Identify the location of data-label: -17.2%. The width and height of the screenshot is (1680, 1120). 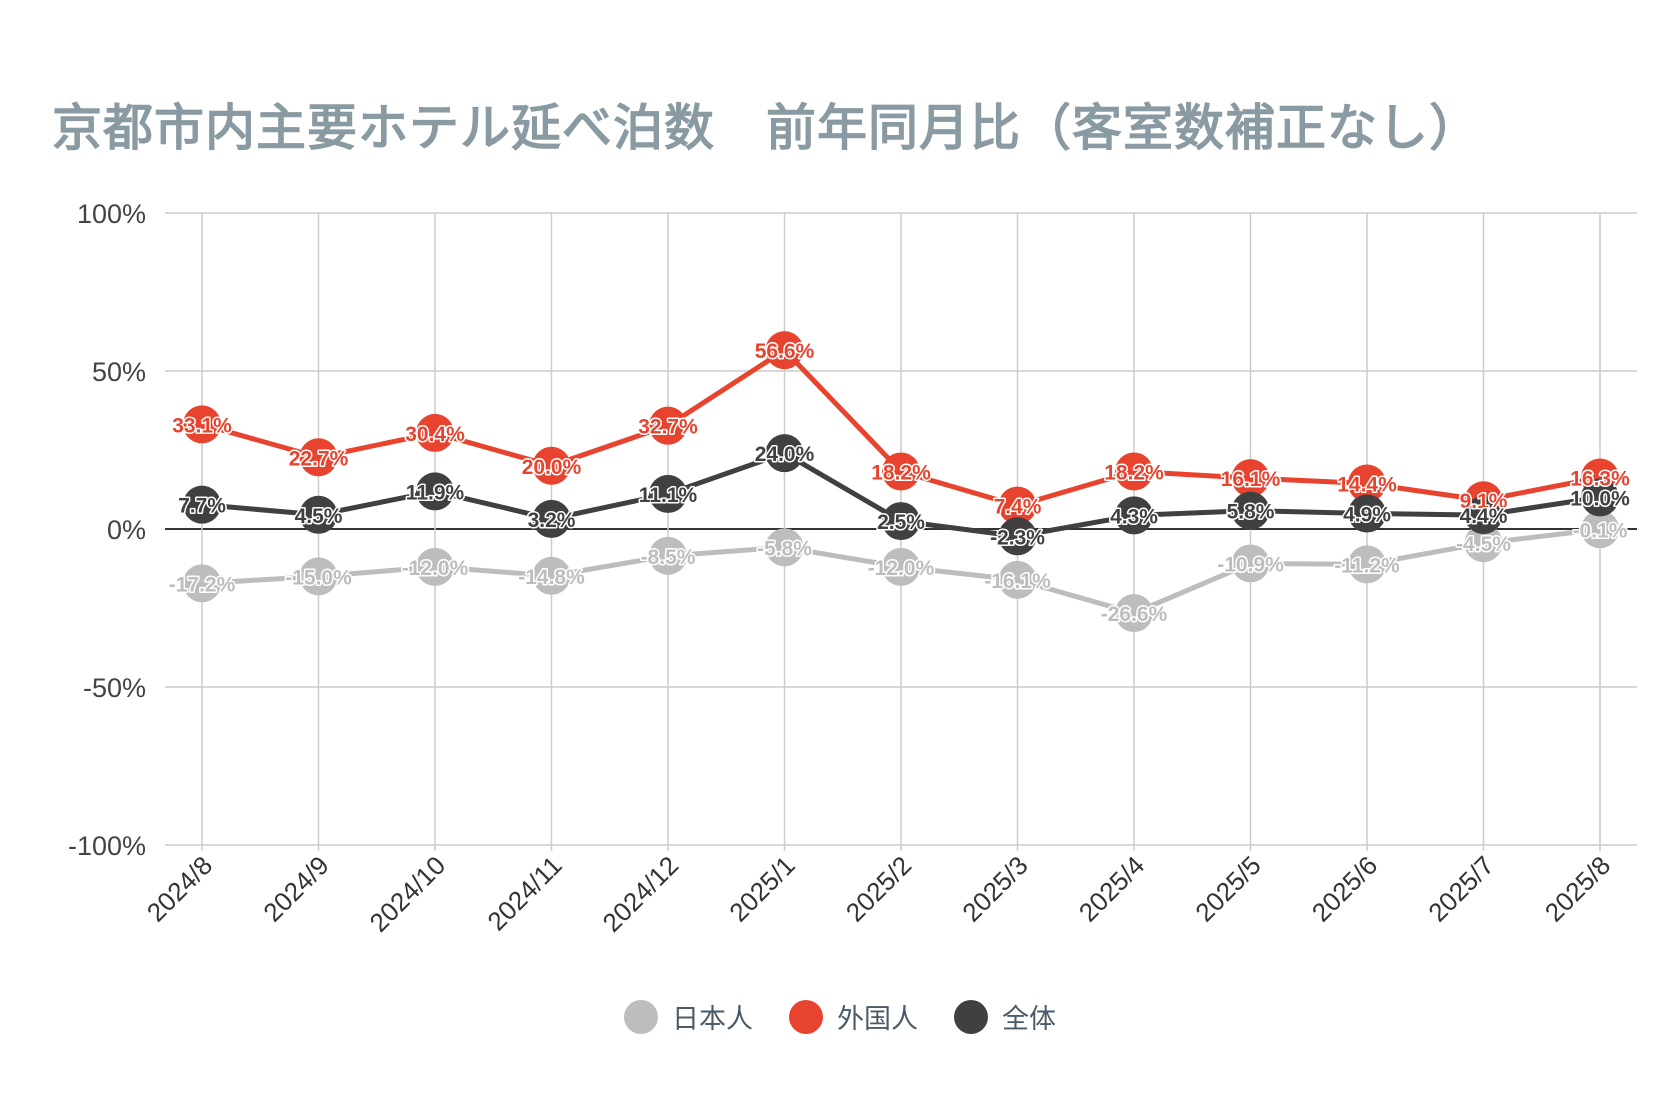
(202, 584).